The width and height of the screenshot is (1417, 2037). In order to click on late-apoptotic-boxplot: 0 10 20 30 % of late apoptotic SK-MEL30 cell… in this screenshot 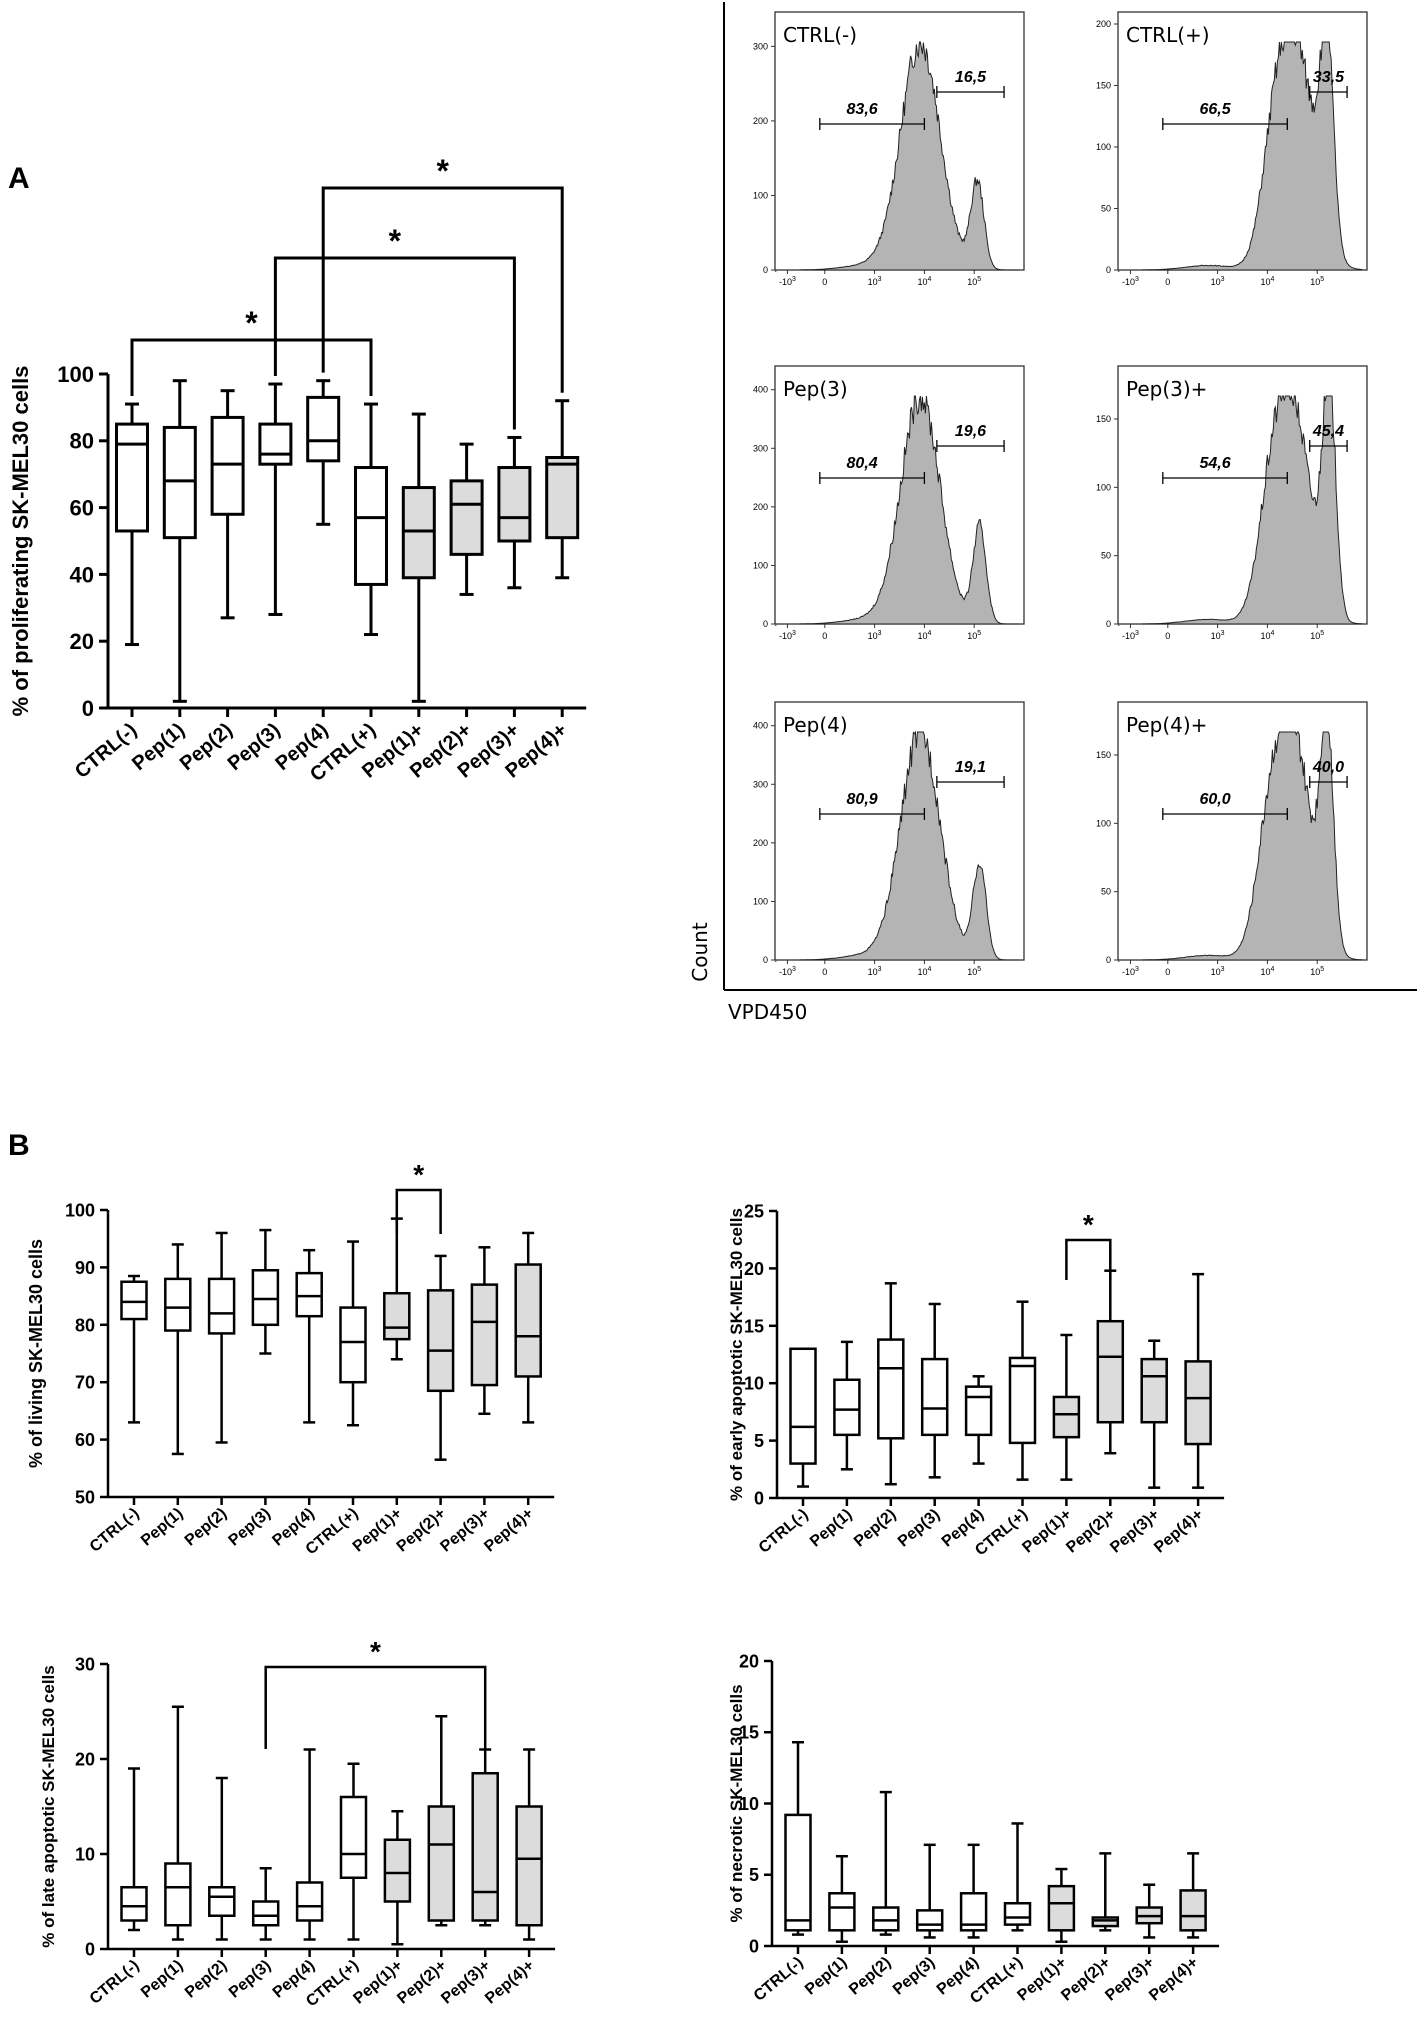, I will do `click(297, 1823)`.